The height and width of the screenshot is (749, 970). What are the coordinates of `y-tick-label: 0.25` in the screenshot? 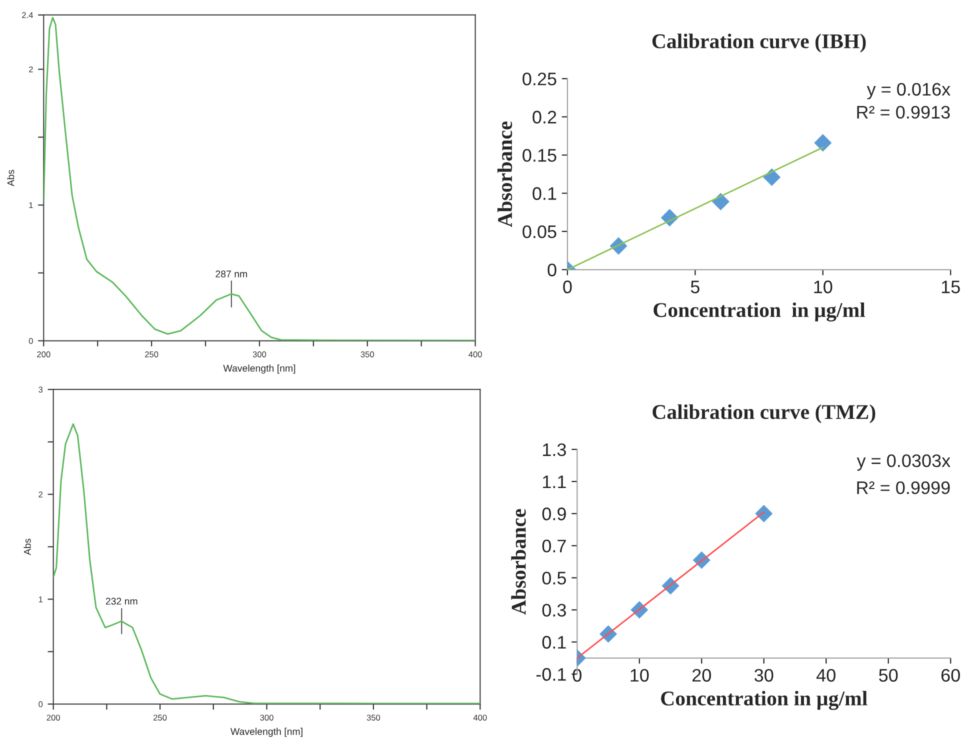 It's located at (539, 79).